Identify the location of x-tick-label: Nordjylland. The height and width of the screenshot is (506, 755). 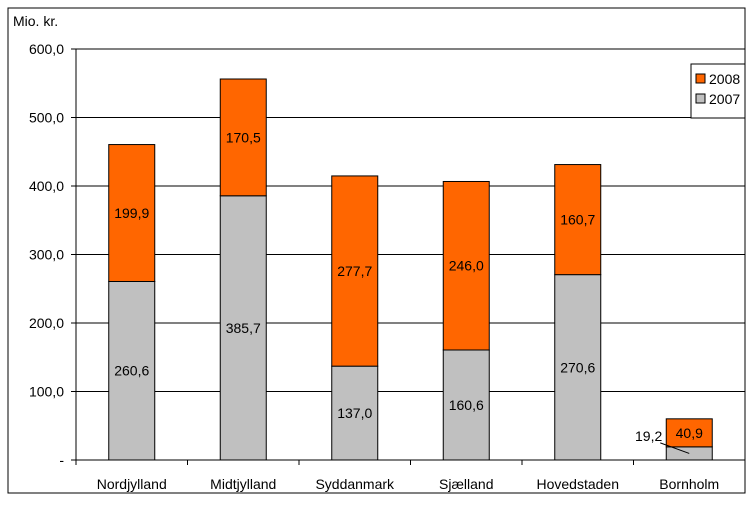
(132, 484).